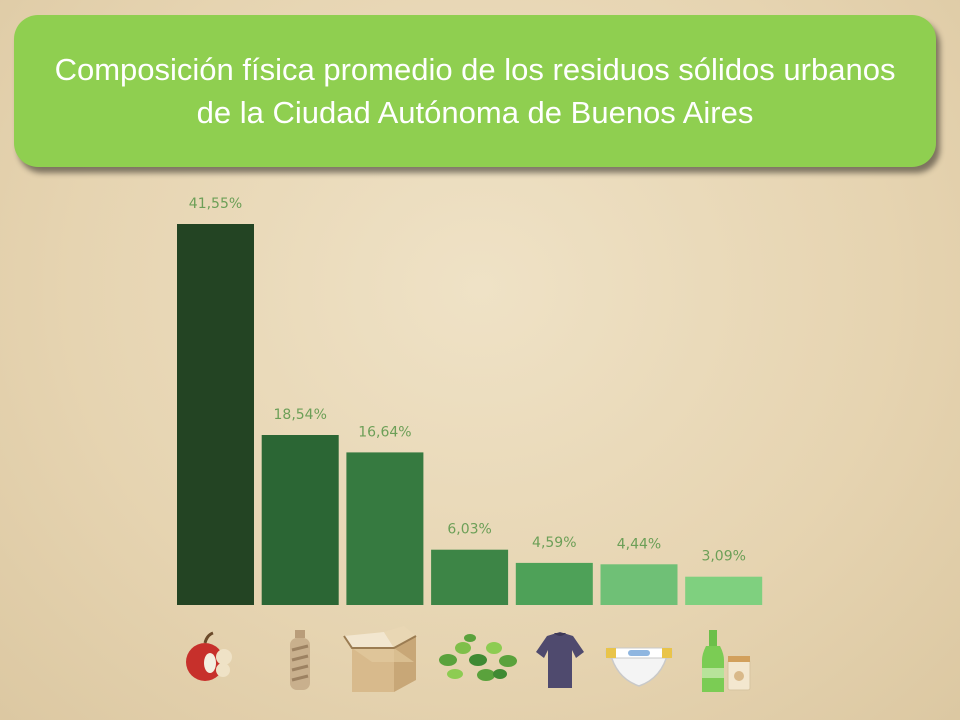 This screenshot has height=720, width=960. Describe the element at coordinates (384, 432) in the screenshot. I see `bar-value-label-3: 16,64%` at that location.